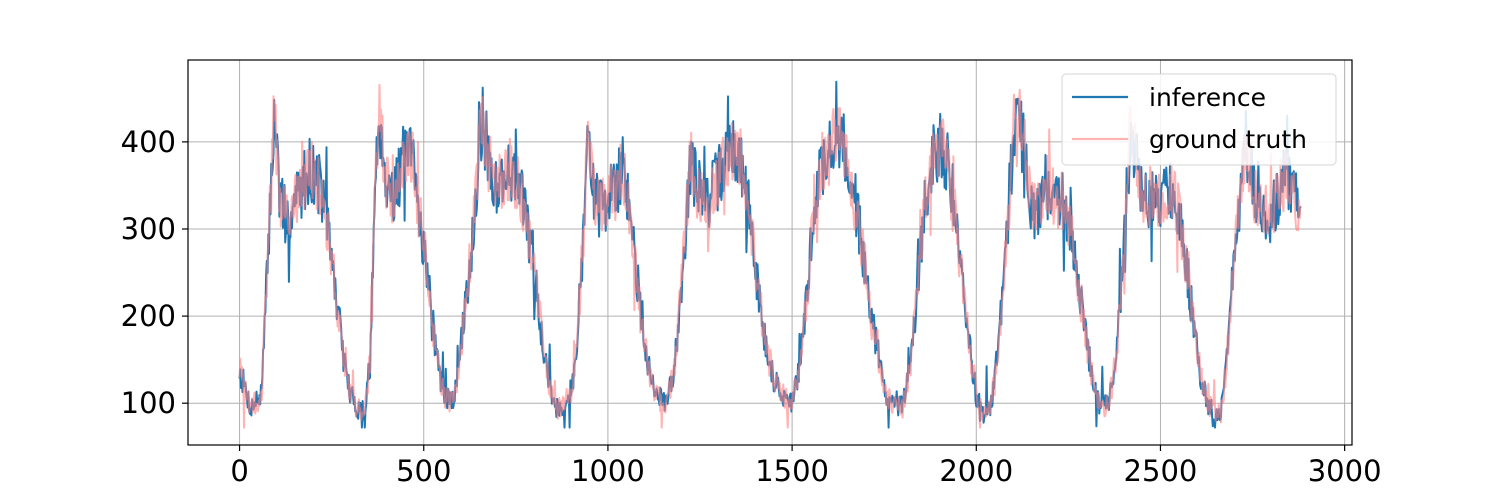  What do you see at coordinates (148, 316) in the screenshot?
I see `y-tick-label: 200` at bounding box center [148, 316].